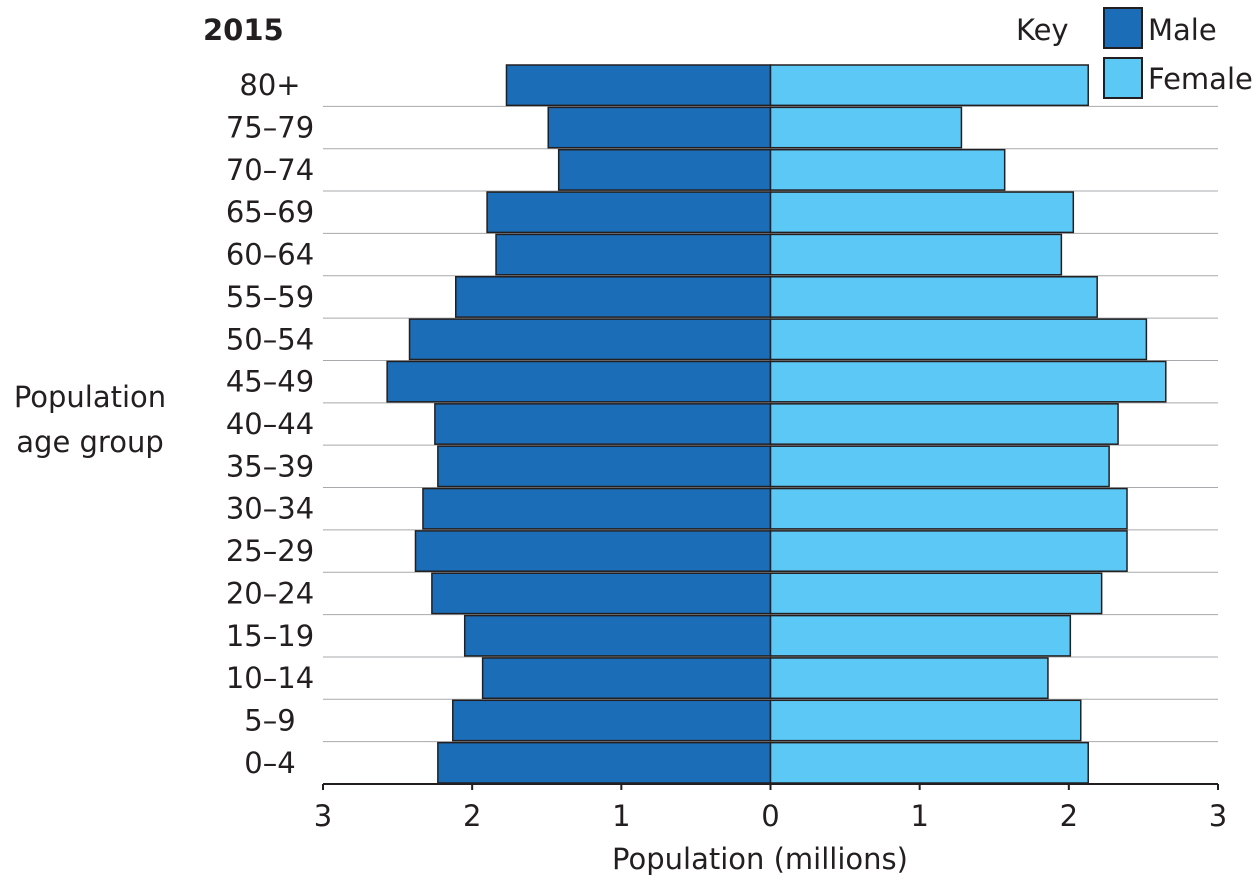 The height and width of the screenshot is (880, 1260). I want to click on x-axis-ticks: 3 2 1 0 1 2 3, so click(770, 808).